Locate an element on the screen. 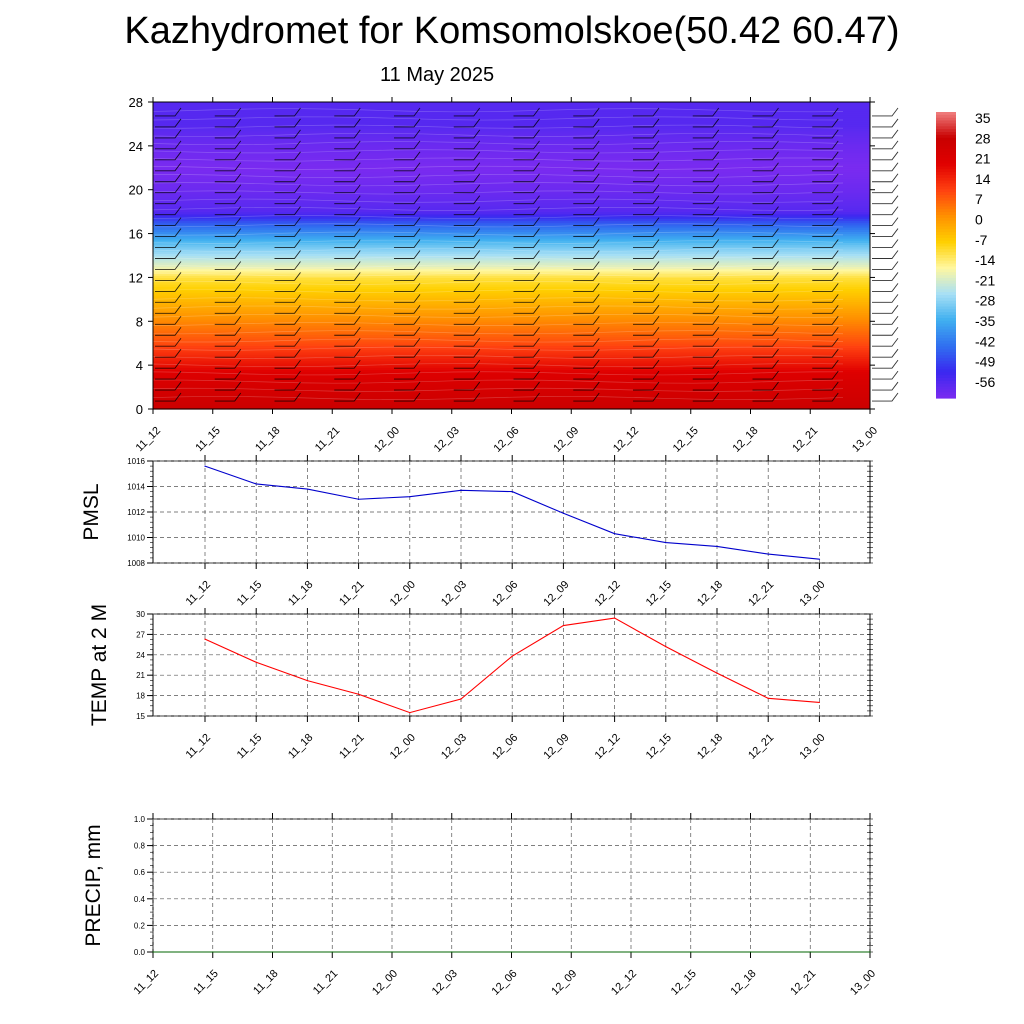 The height and width of the screenshot is (1024, 1024). colorbar-label: -49 is located at coordinates (985, 362).